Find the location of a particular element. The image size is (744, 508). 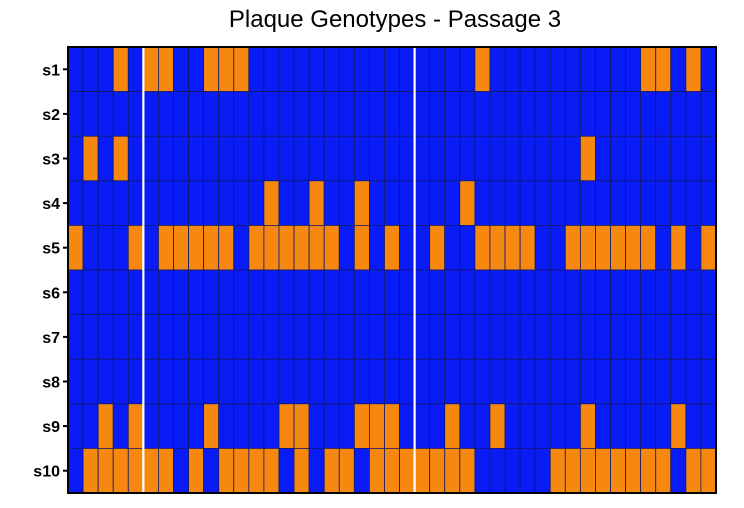

y-tick-label: s10 is located at coordinates (46, 472).